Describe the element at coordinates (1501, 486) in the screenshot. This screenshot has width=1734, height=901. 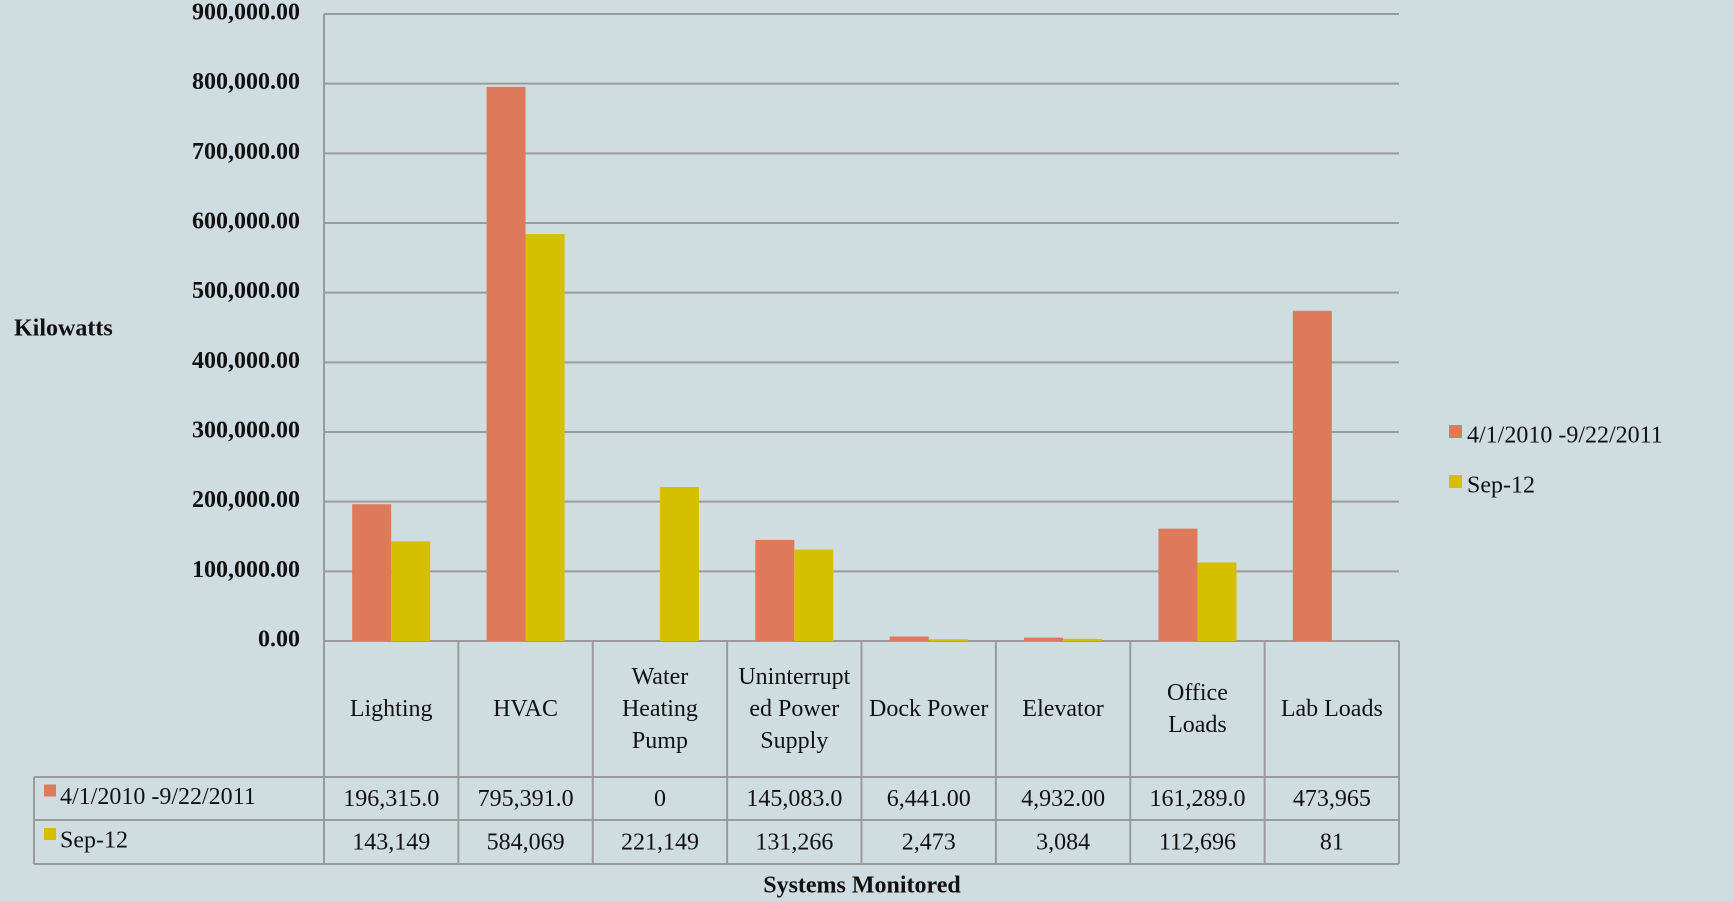
I see `legend-label: Sep-12` at that location.